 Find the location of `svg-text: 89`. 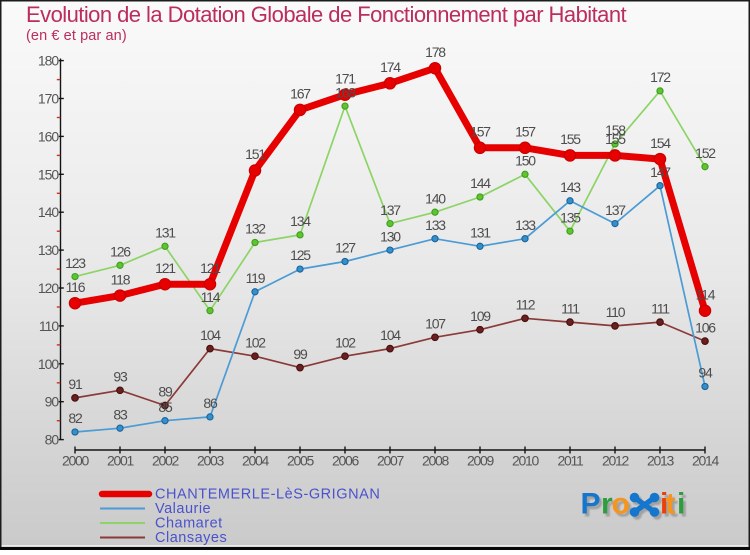

svg-text: 89 is located at coordinates (165, 392).